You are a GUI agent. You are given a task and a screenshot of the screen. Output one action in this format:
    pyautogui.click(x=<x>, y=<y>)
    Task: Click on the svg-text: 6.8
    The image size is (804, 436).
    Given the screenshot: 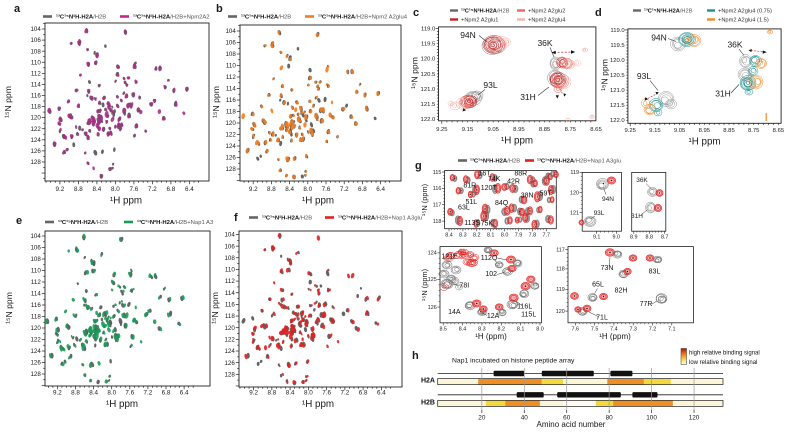 What is the action you would take?
    pyautogui.click(x=171, y=189)
    